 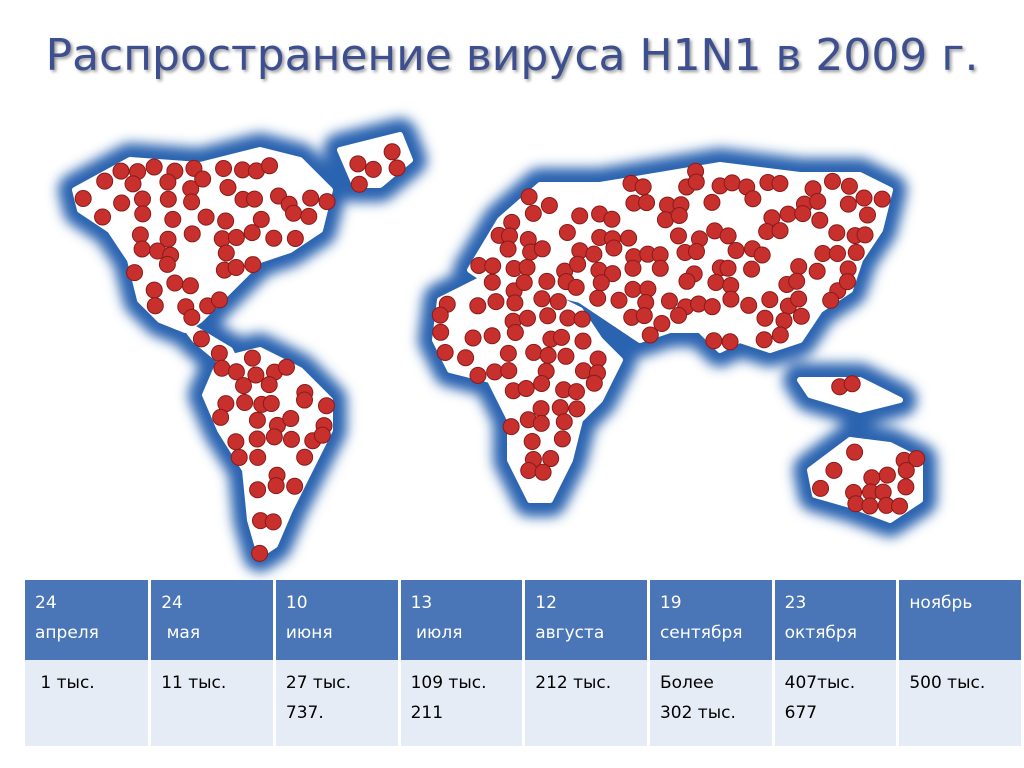 What do you see at coordinates (304, 713) in the screenshot?
I see `cell-line: 737.` at bounding box center [304, 713].